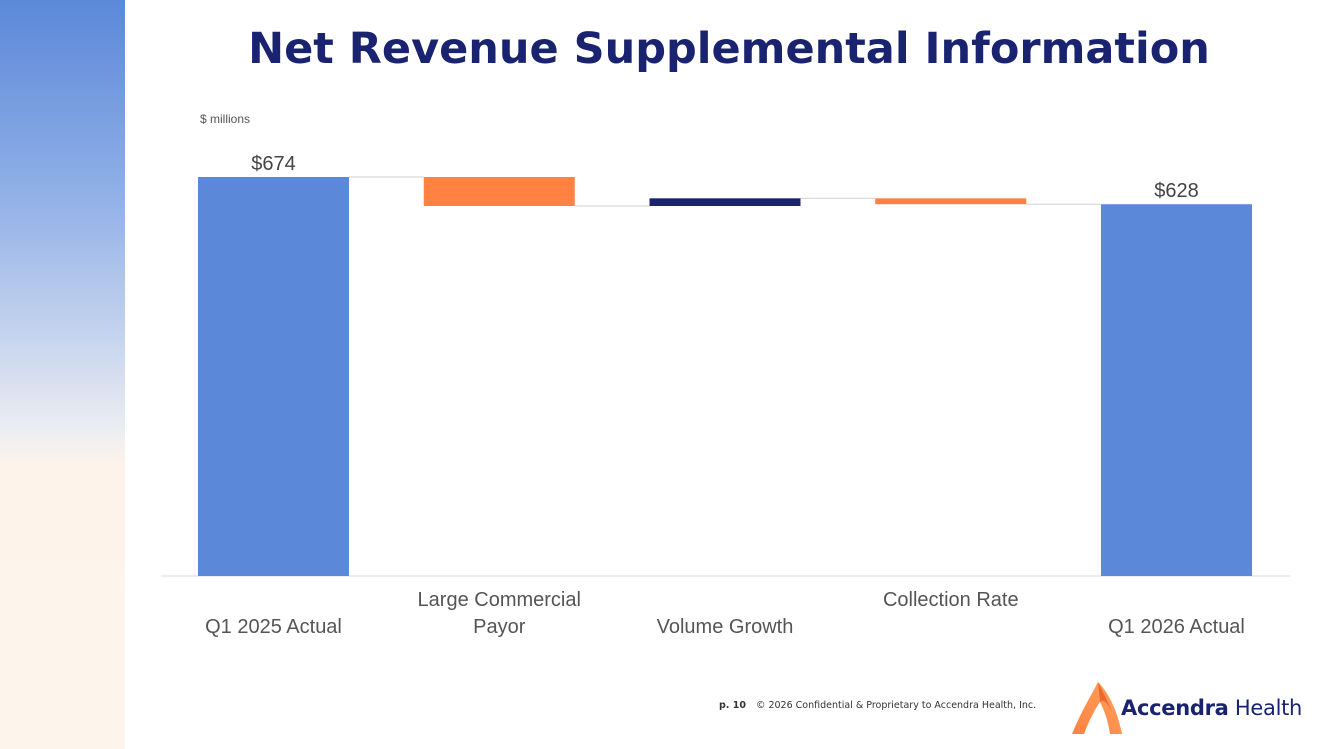  Describe the element at coordinates (62, 374) in the screenshot. I see `side-gradient-band` at that location.